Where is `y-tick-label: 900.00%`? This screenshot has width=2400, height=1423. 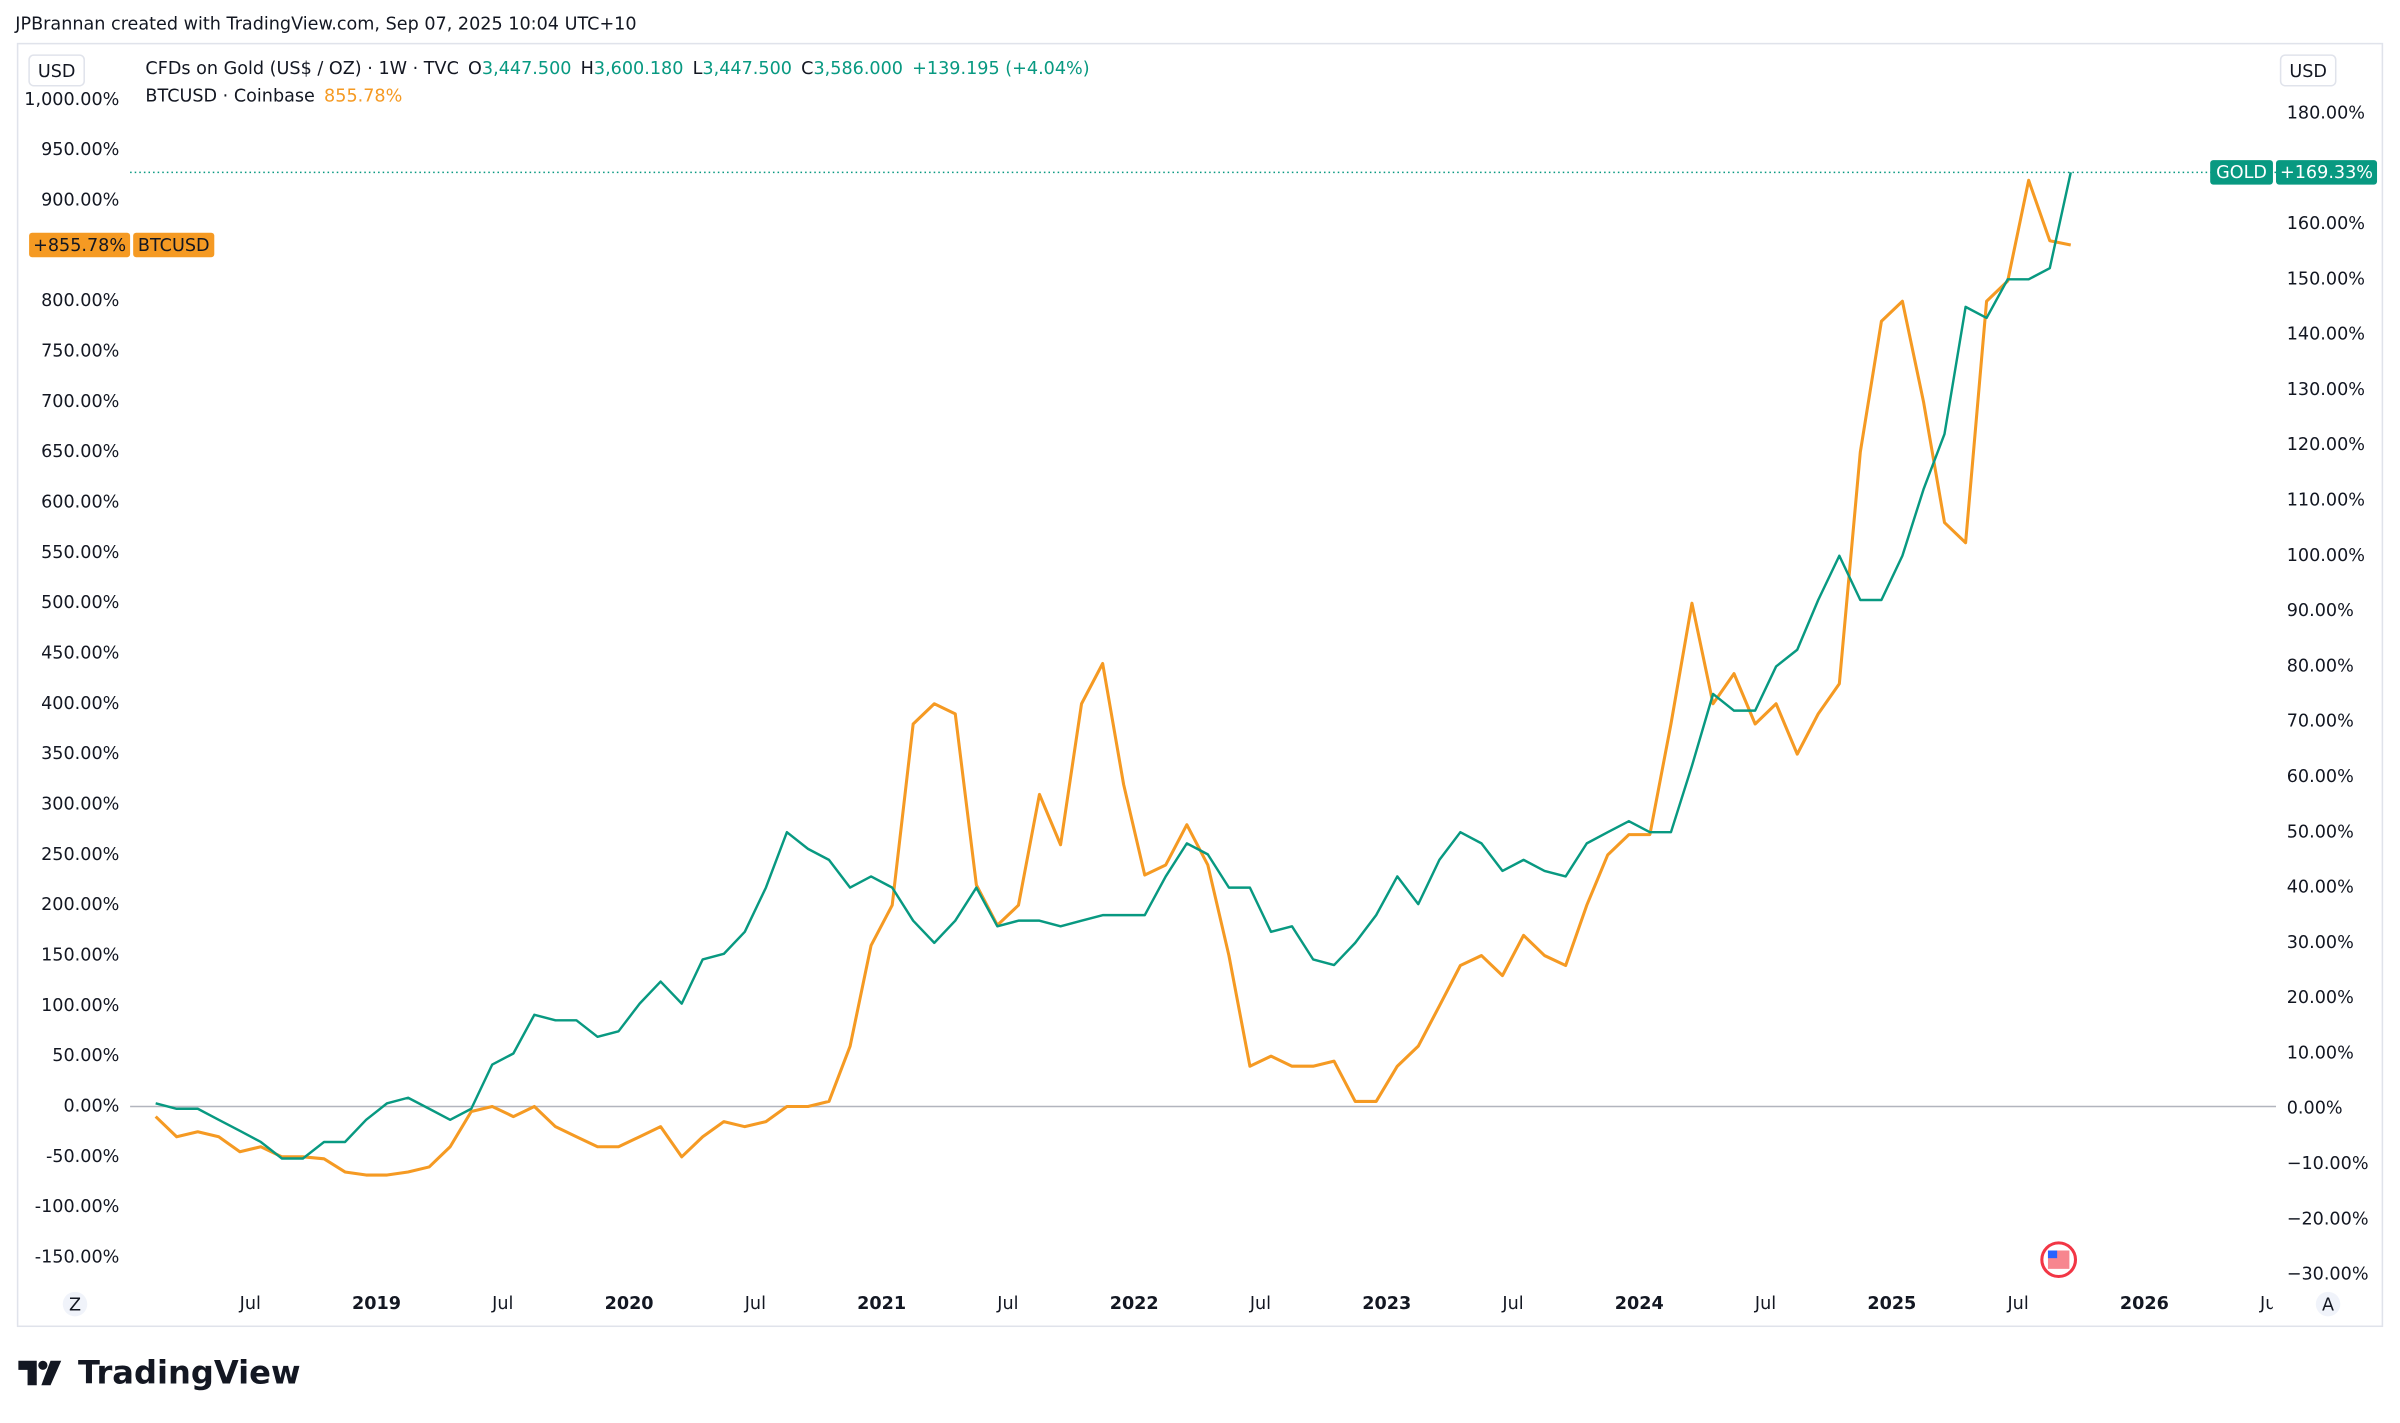
y-tick-label: 900.00% is located at coordinates (80, 200).